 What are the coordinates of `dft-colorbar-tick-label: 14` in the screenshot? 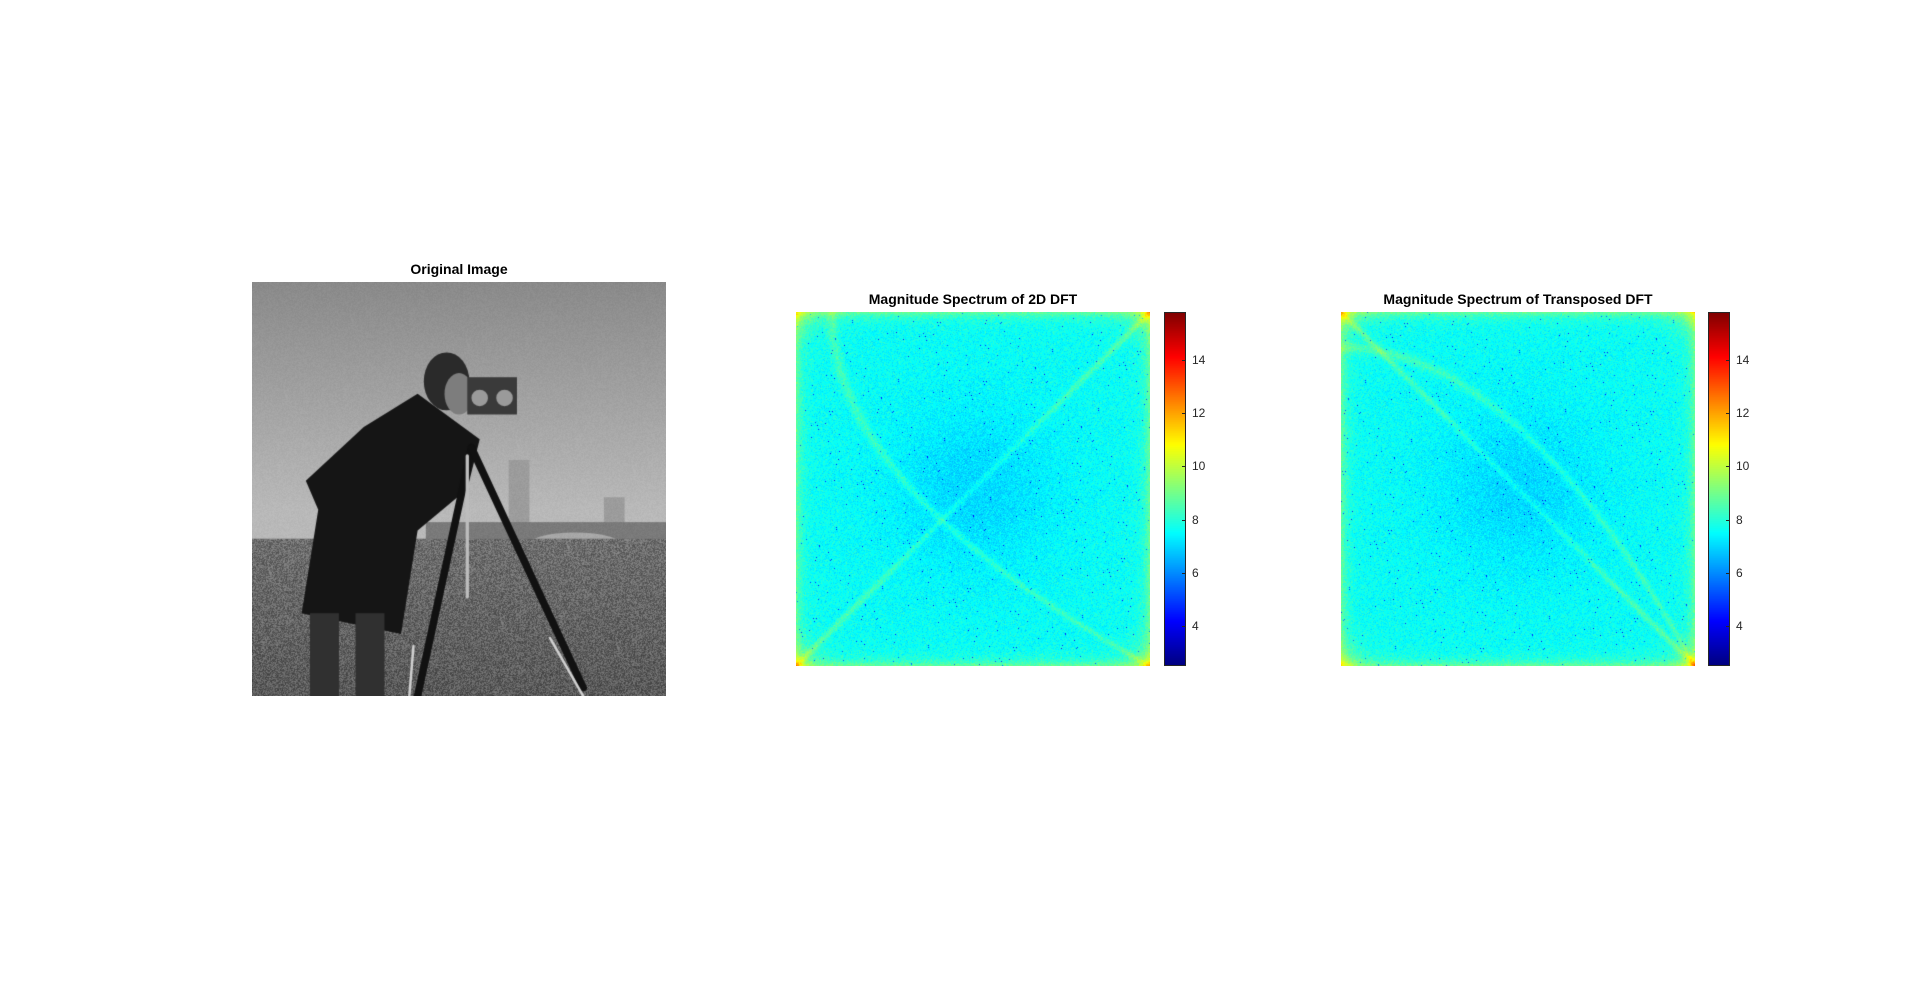 It's located at (1199, 359).